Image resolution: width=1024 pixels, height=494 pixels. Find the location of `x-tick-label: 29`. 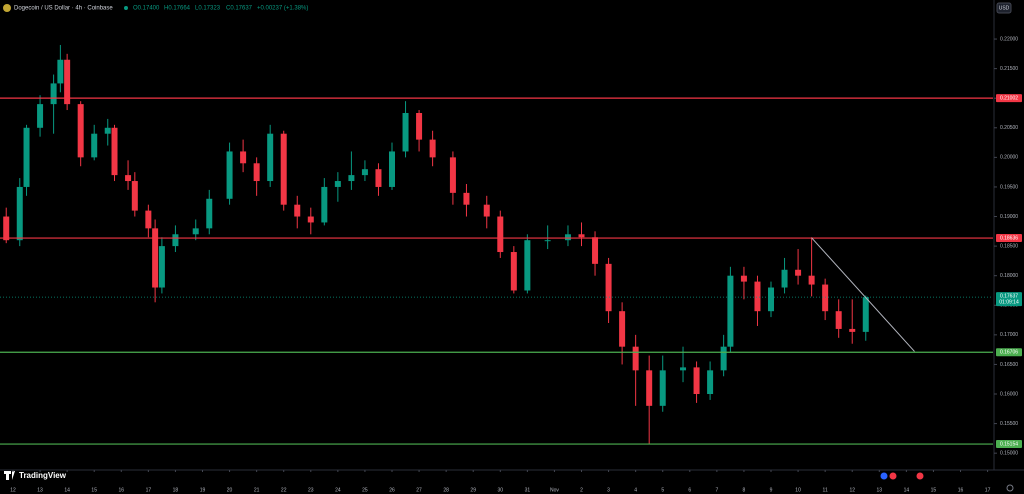

x-tick-label: 29 is located at coordinates (473, 490).